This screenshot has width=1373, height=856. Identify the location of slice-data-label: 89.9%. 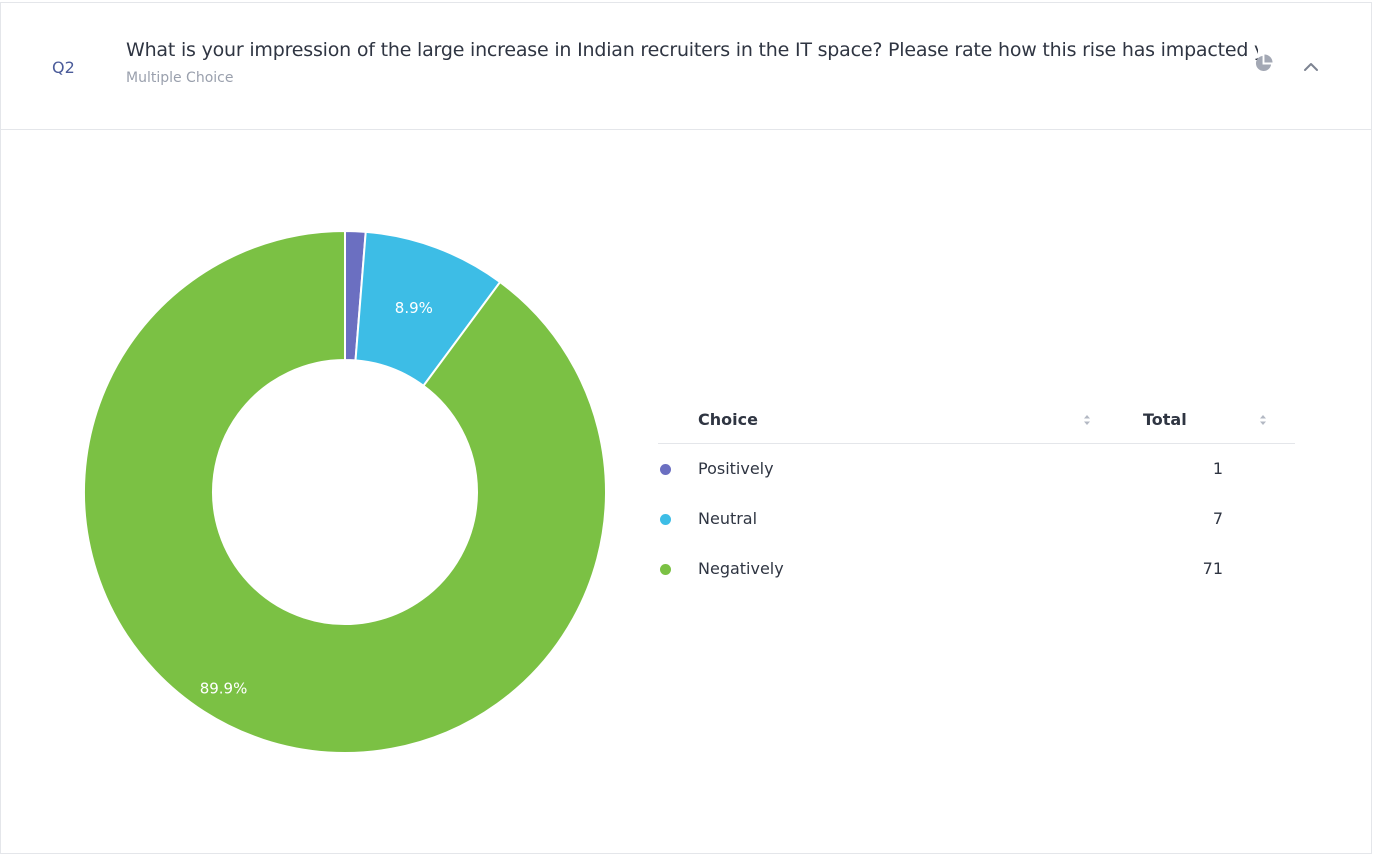
(224, 689).